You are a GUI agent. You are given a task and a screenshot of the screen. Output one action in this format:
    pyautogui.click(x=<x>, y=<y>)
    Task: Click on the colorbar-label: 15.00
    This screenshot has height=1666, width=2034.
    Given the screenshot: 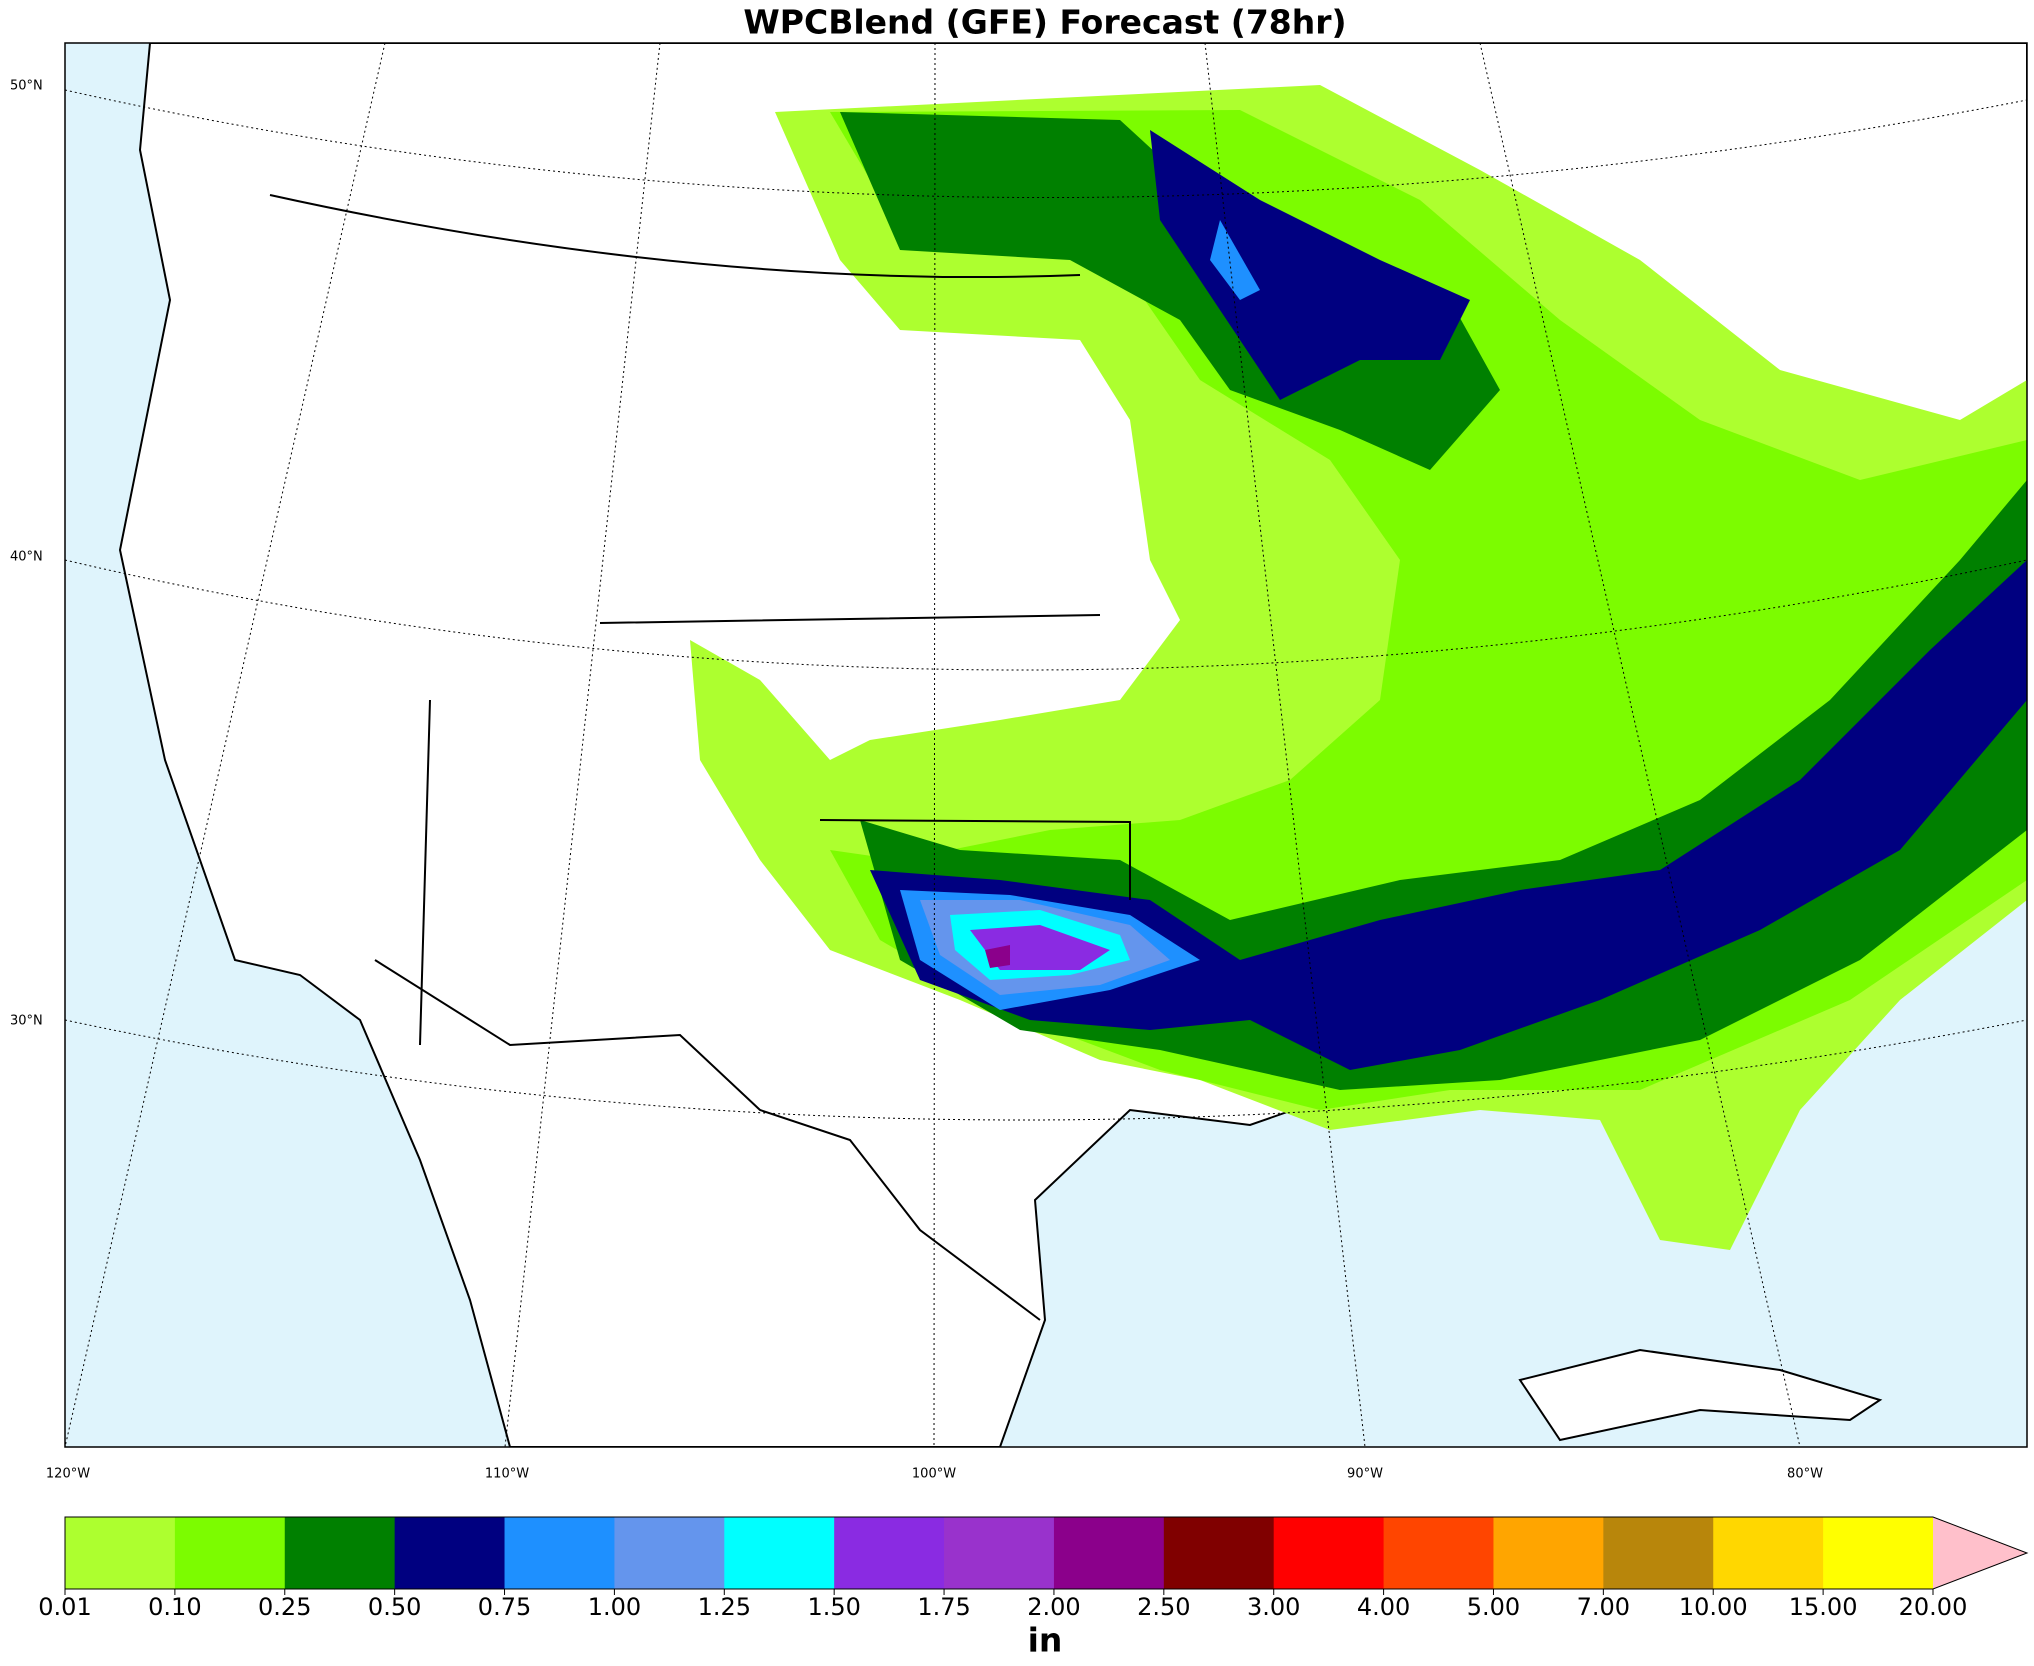 What is the action you would take?
    pyautogui.click(x=1823, y=1607)
    